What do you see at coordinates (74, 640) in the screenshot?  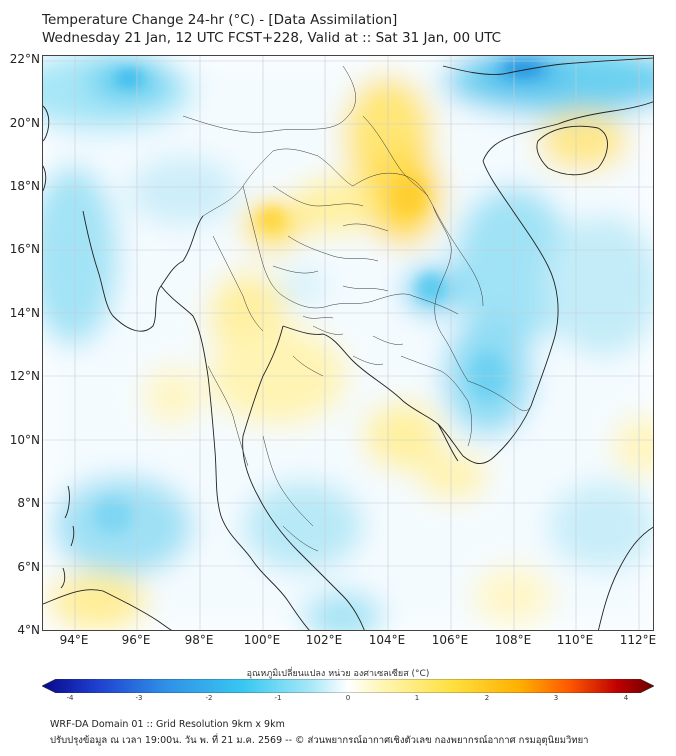 I see `lon-label-94: 94°E` at bounding box center [74, 640].